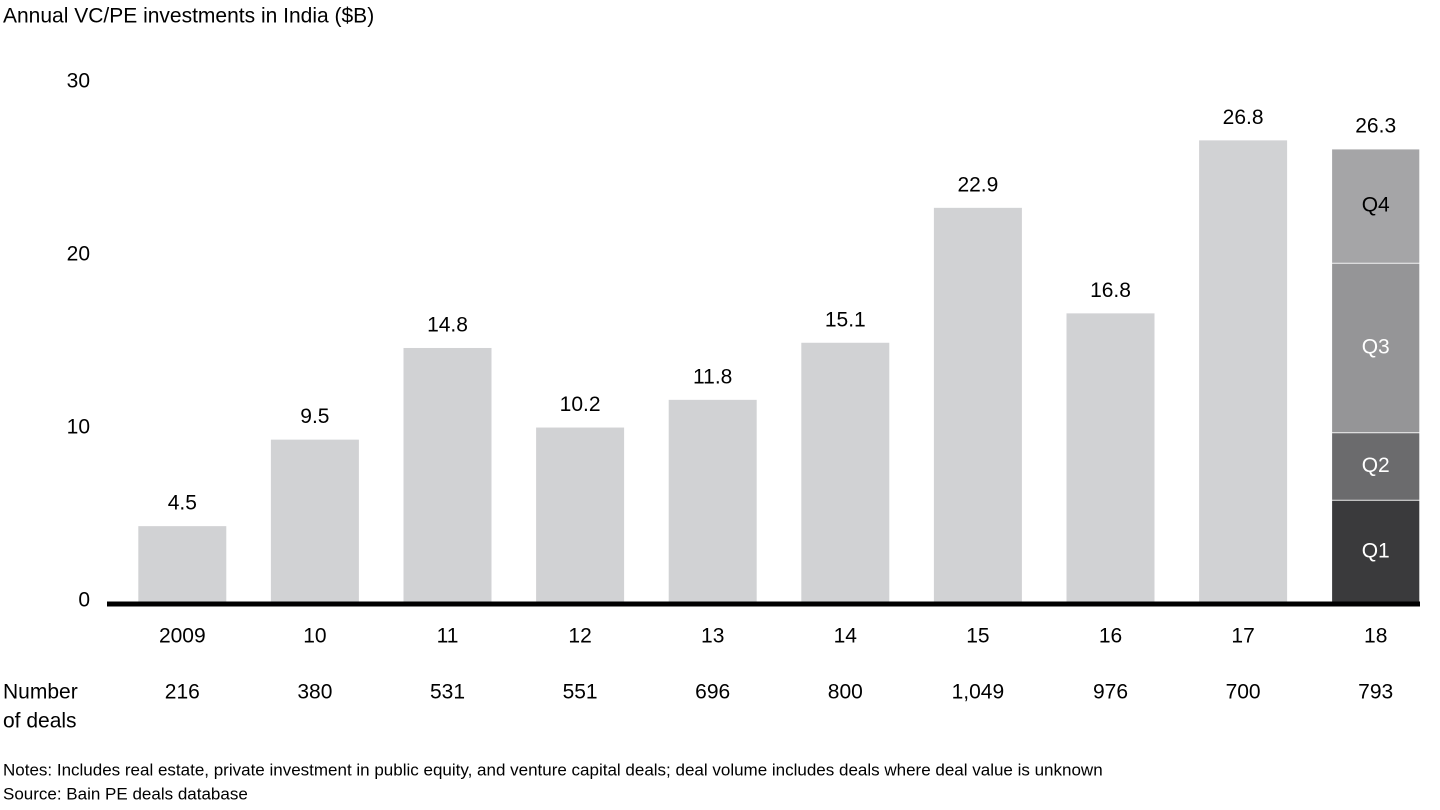  What do you see at coordinates (846, 636) in the screenshot?
I see `x-tick-label: 14` at bounding box center [846, 636].